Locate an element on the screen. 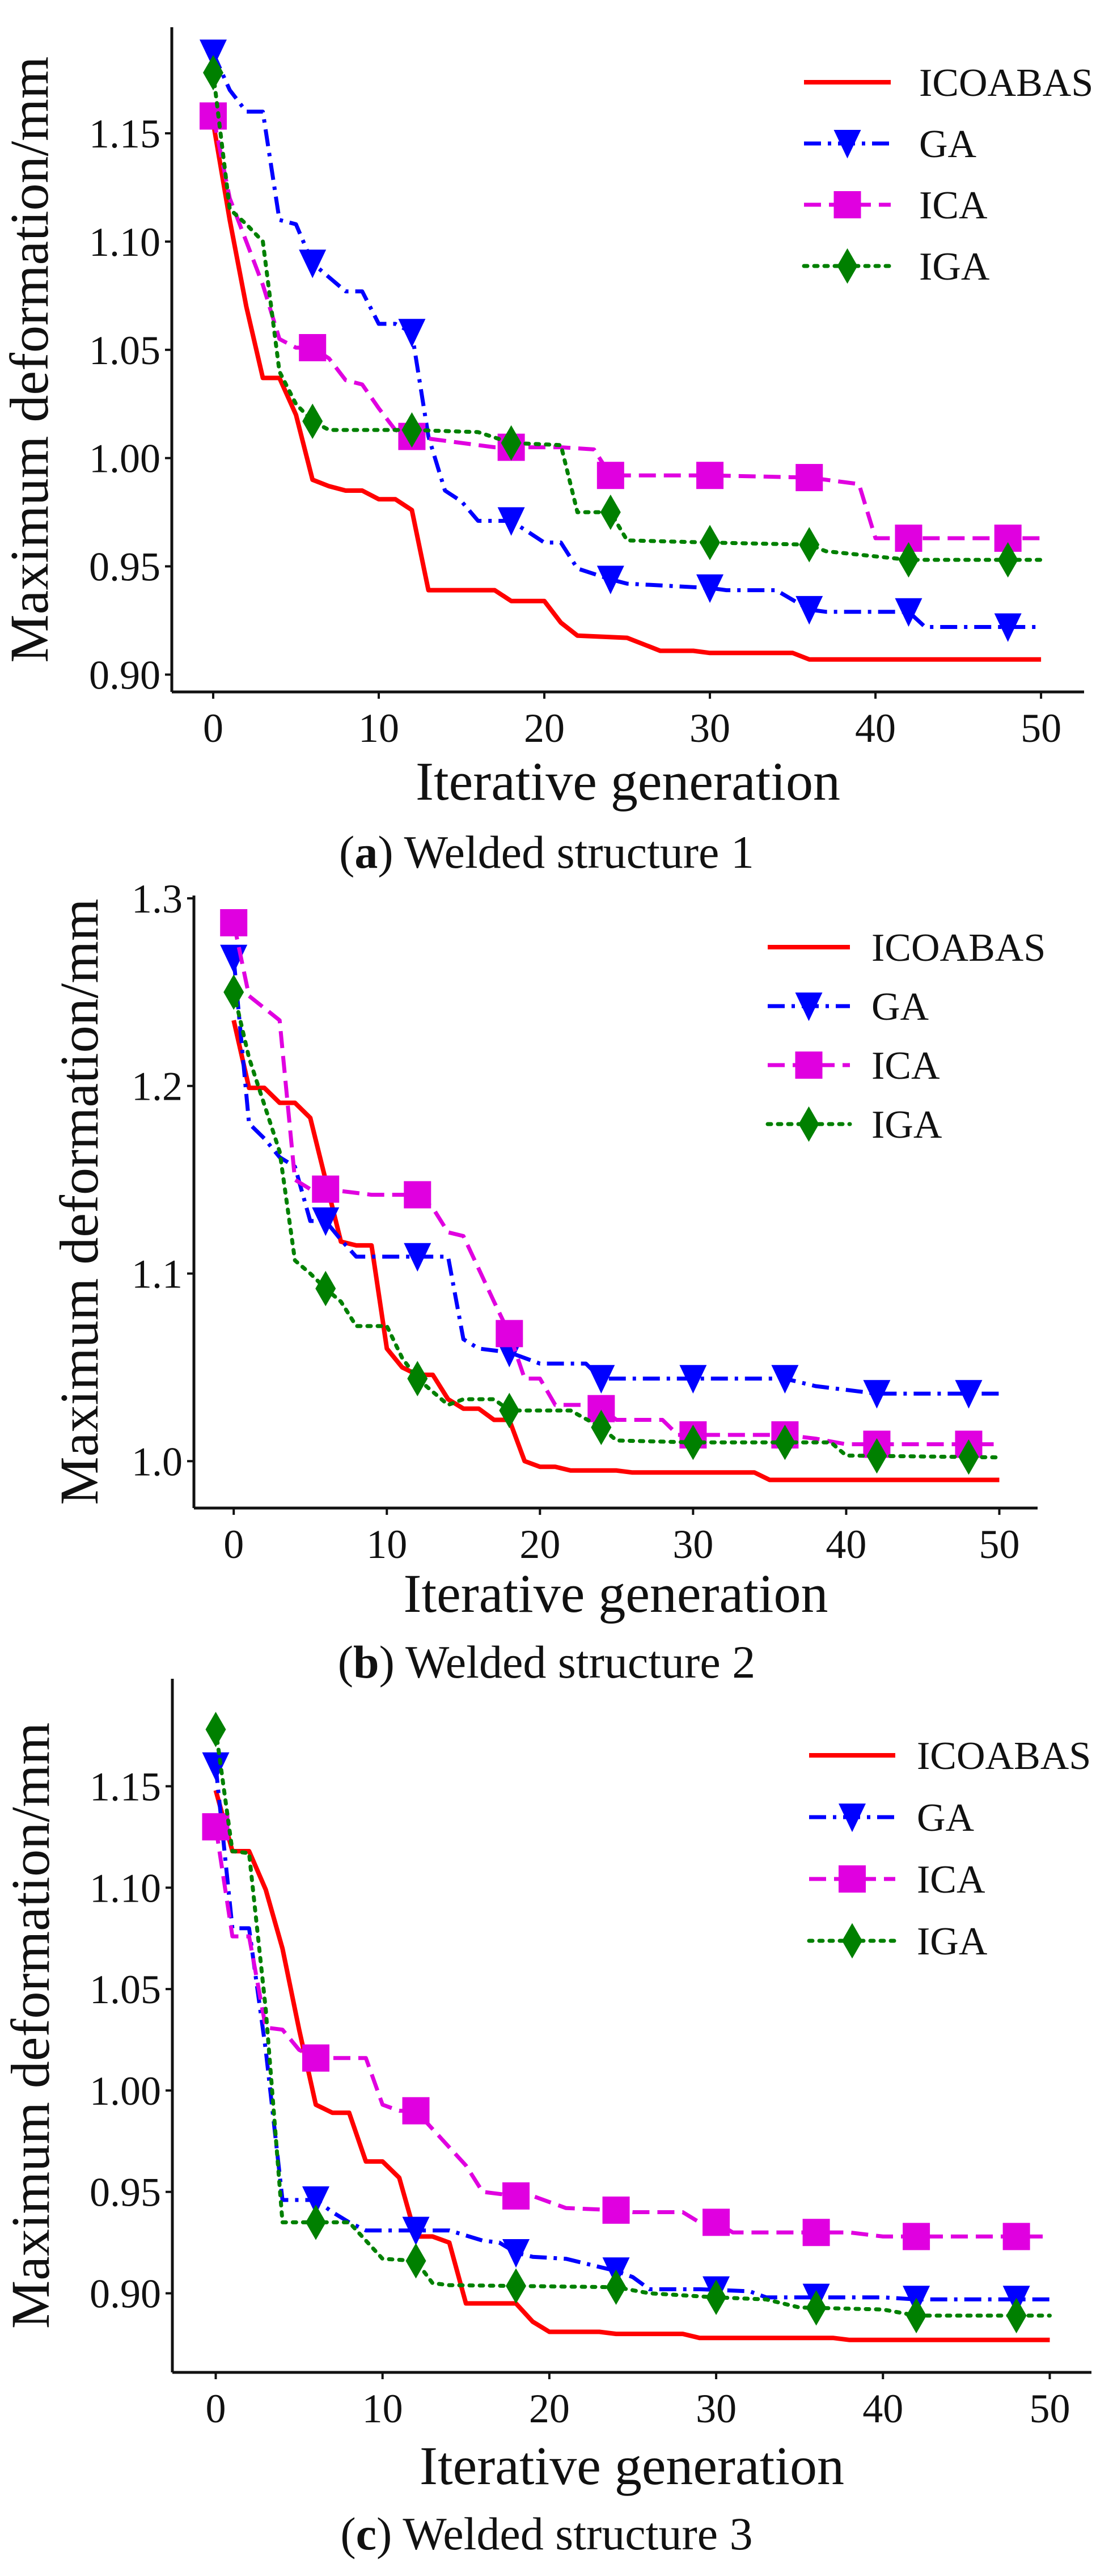  series-ica is located at coordinates (621, 327).